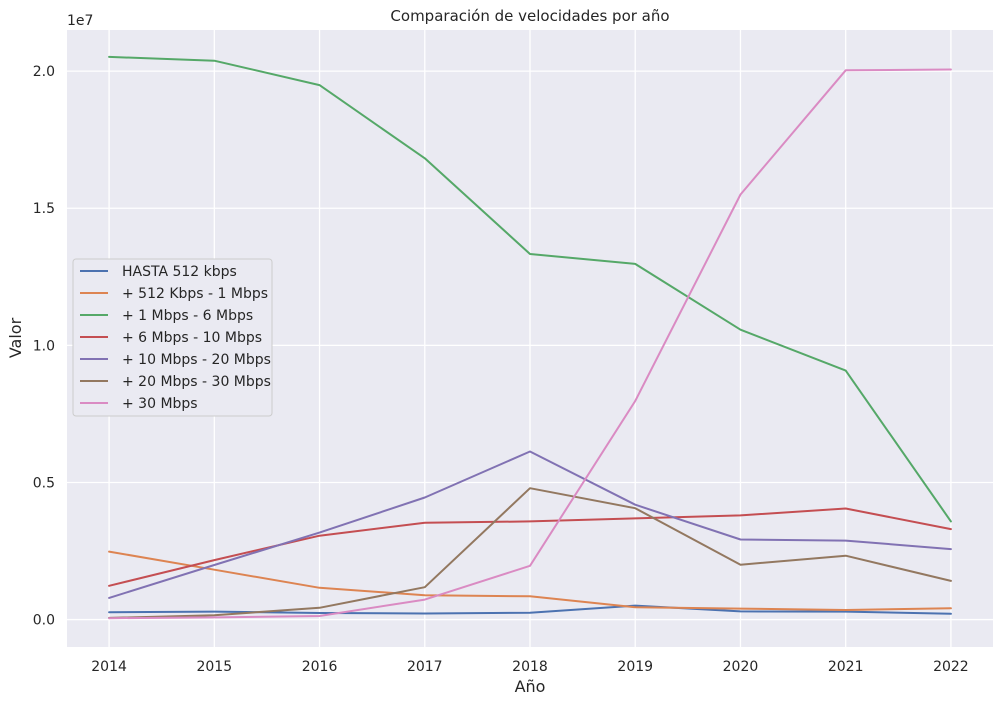  I want to click on x-tick-label: 2014, so click(109, 667).